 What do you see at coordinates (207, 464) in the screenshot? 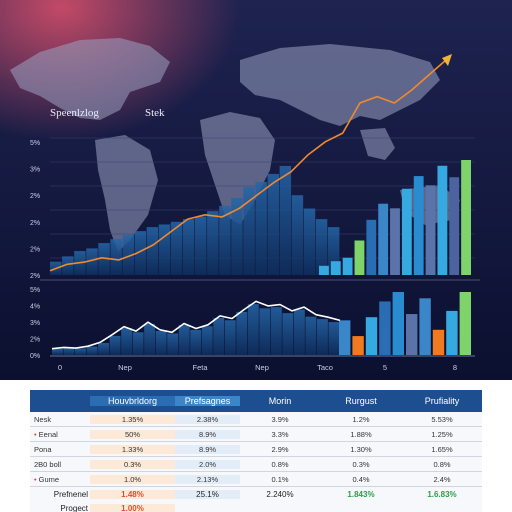
I see `table-cell: 2.0%` at bounding box center [207, 464].